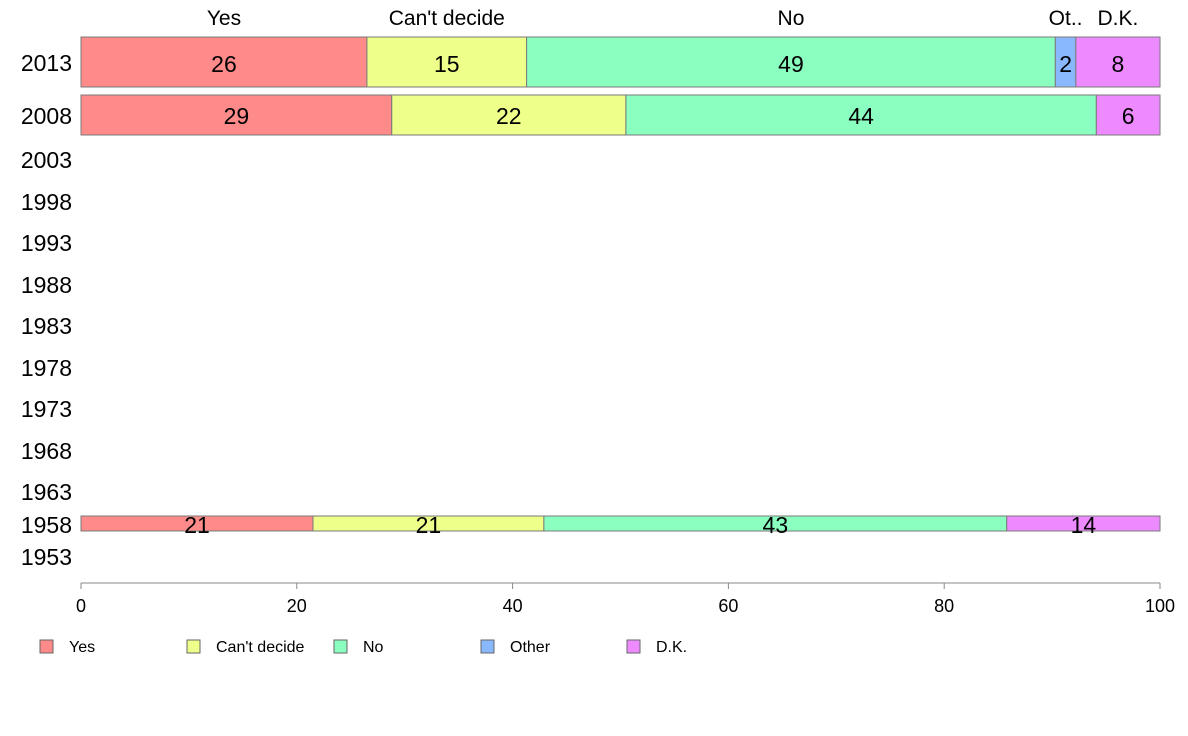  I want to click on year-label-1958: 1958, so click(46, 525).